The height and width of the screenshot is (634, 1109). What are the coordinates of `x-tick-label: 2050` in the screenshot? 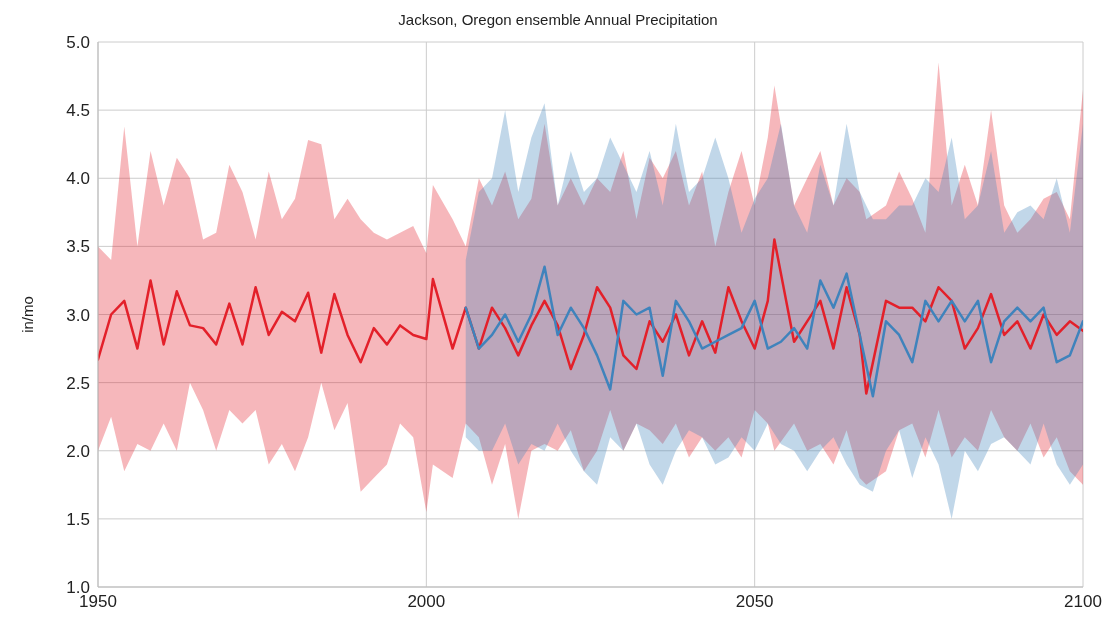 It's located at (754, 602).